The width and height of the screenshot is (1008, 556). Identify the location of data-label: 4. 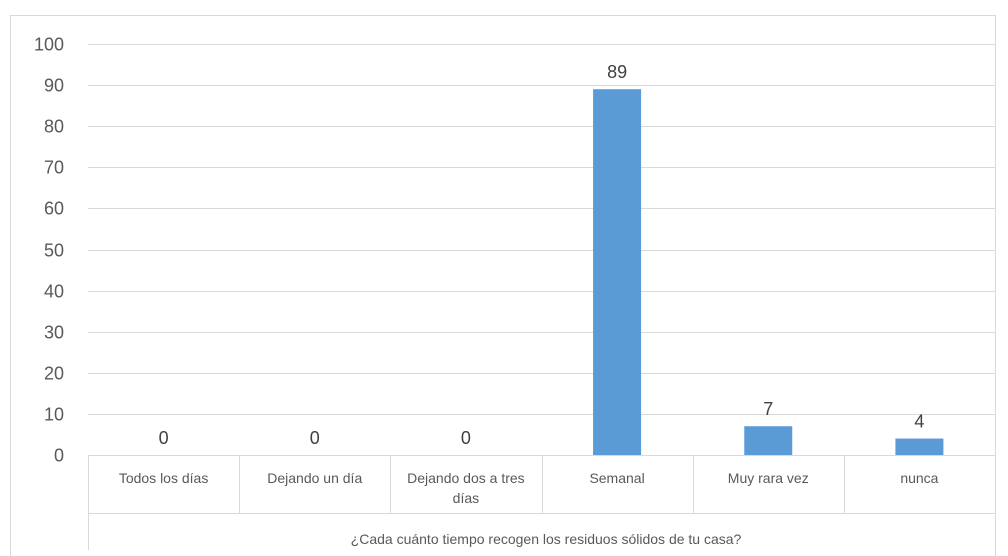
(919, 422).